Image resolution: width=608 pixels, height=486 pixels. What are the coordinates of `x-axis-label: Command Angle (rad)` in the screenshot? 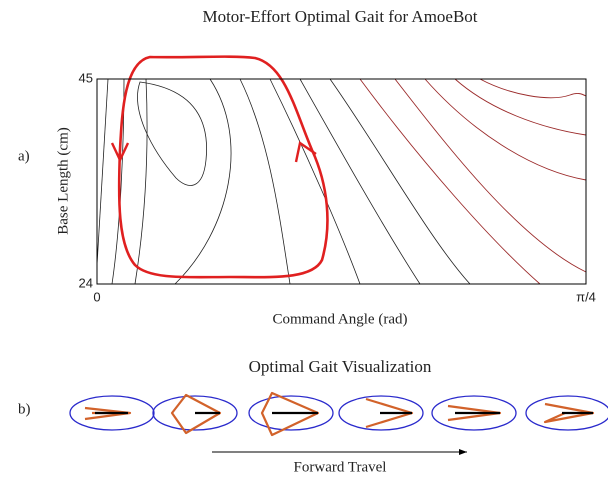 It's located at (340, 319).